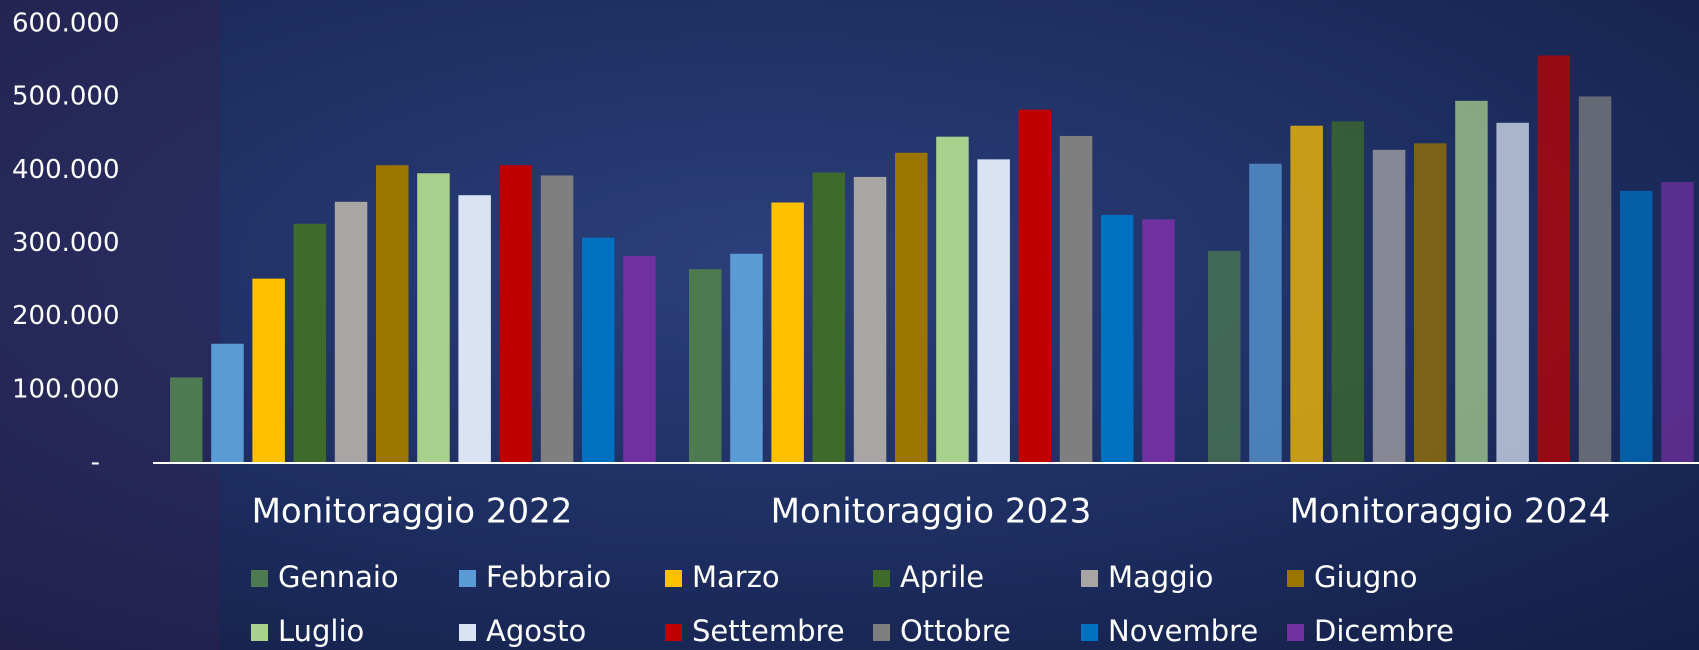 This screenshot has height=650, width=1699. I want to click on y-tick-label: 500.000, so click(66, 97).